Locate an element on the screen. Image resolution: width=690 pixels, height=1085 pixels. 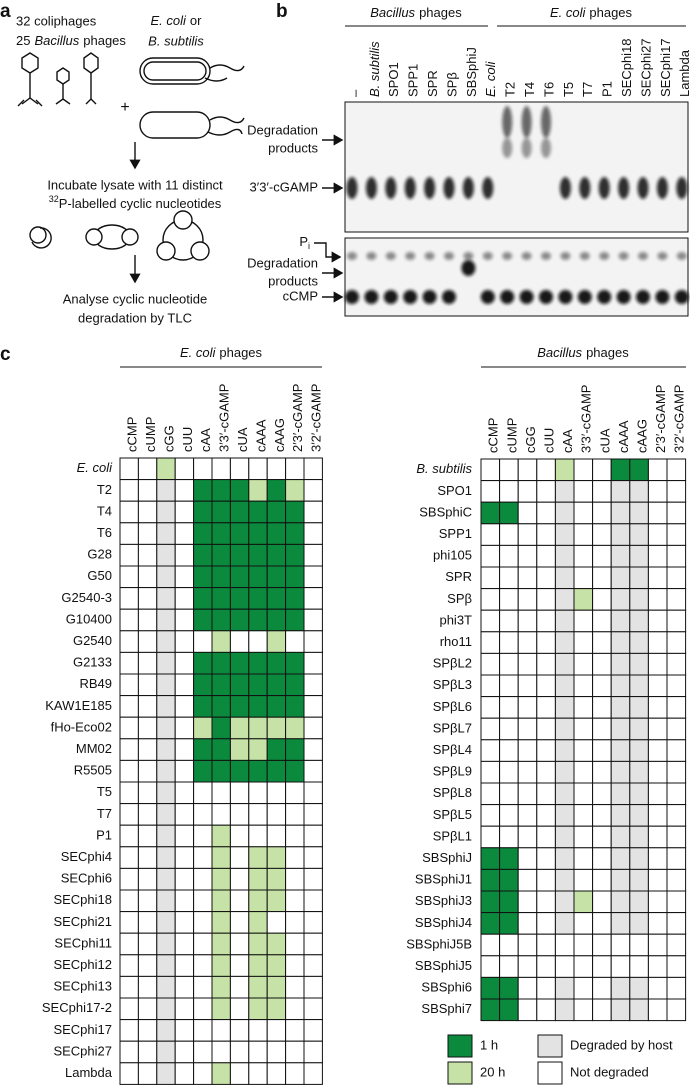
column-label: cUA is located at coordinates (242, 439).